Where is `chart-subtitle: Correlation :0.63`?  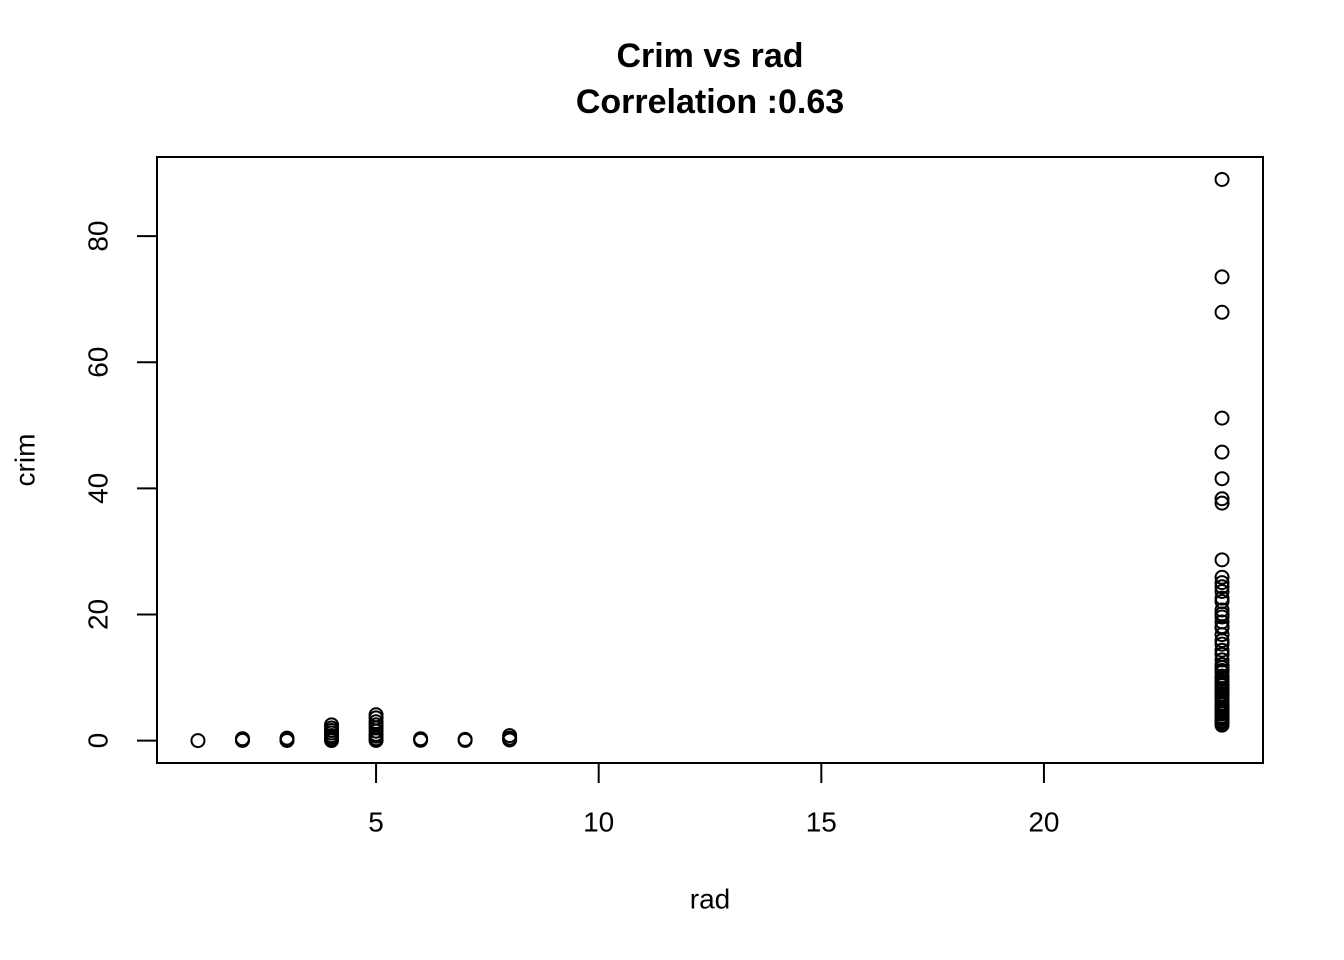 chart-subtitle: Correlation :0.63 is located at coordinates (710, 102).